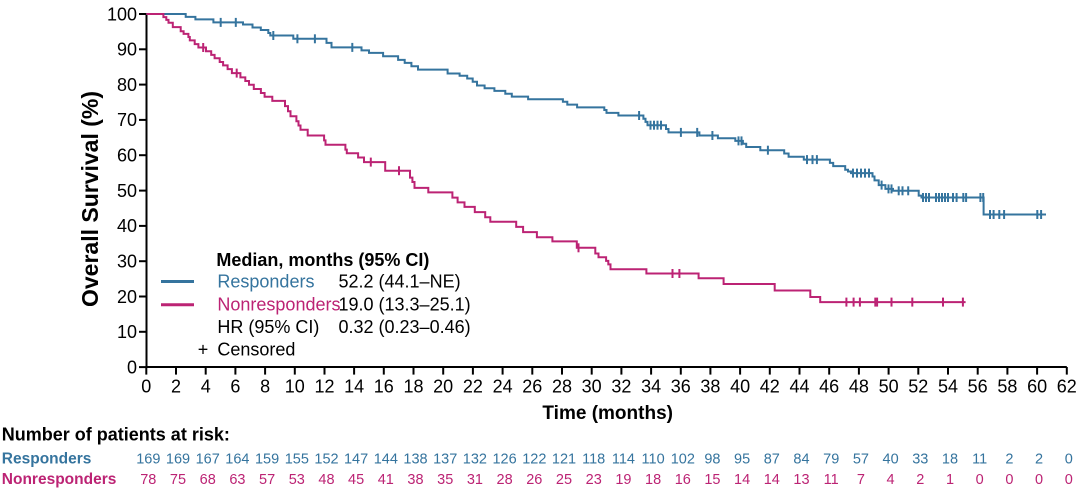  I want to click on svg-text: 50, so click(889, 387).